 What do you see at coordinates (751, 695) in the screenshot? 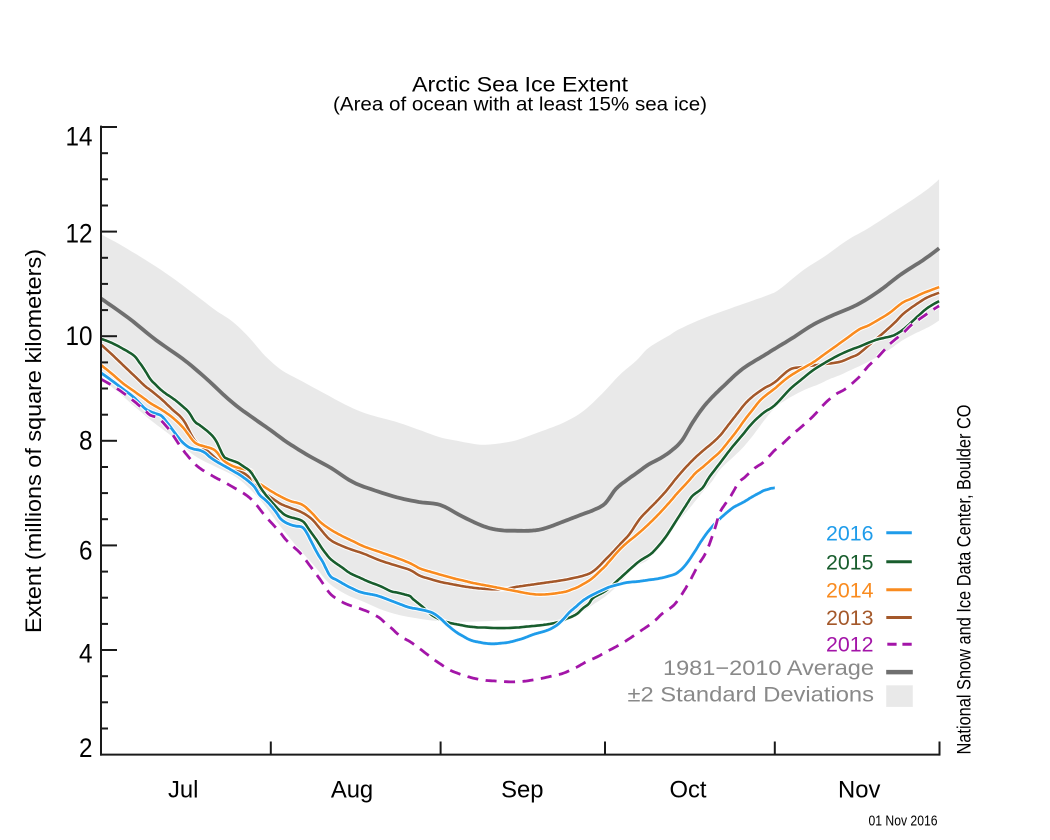
I see `svg-text: ±2 Standard Deviations` at bounding box center [751, 695].